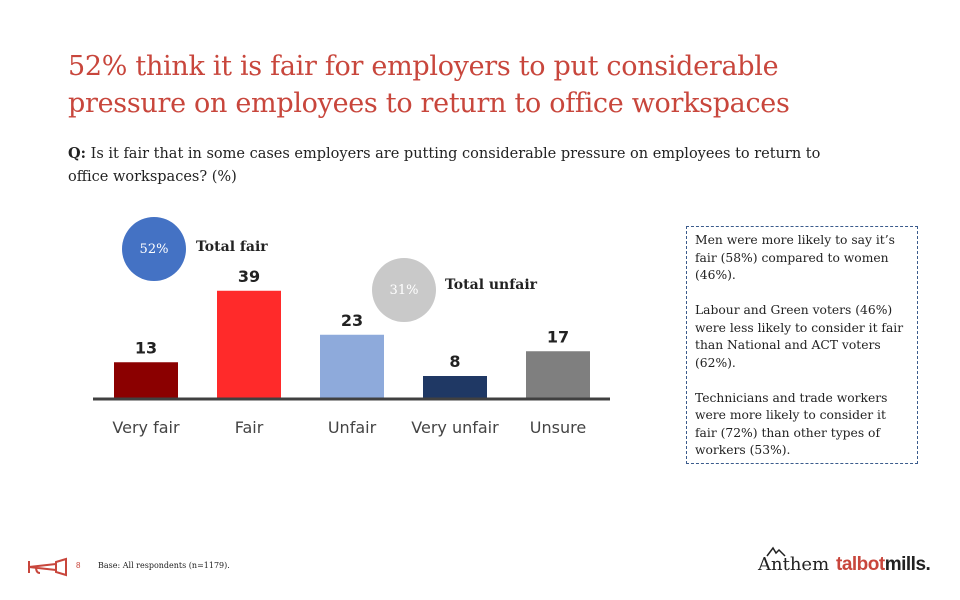 The width and height of the screenshot is (960, 600). What do you see at coordinates (794, 564) in the screenshot?
I see `anthem-logo: Anthem` at bounding box center [794, 564].